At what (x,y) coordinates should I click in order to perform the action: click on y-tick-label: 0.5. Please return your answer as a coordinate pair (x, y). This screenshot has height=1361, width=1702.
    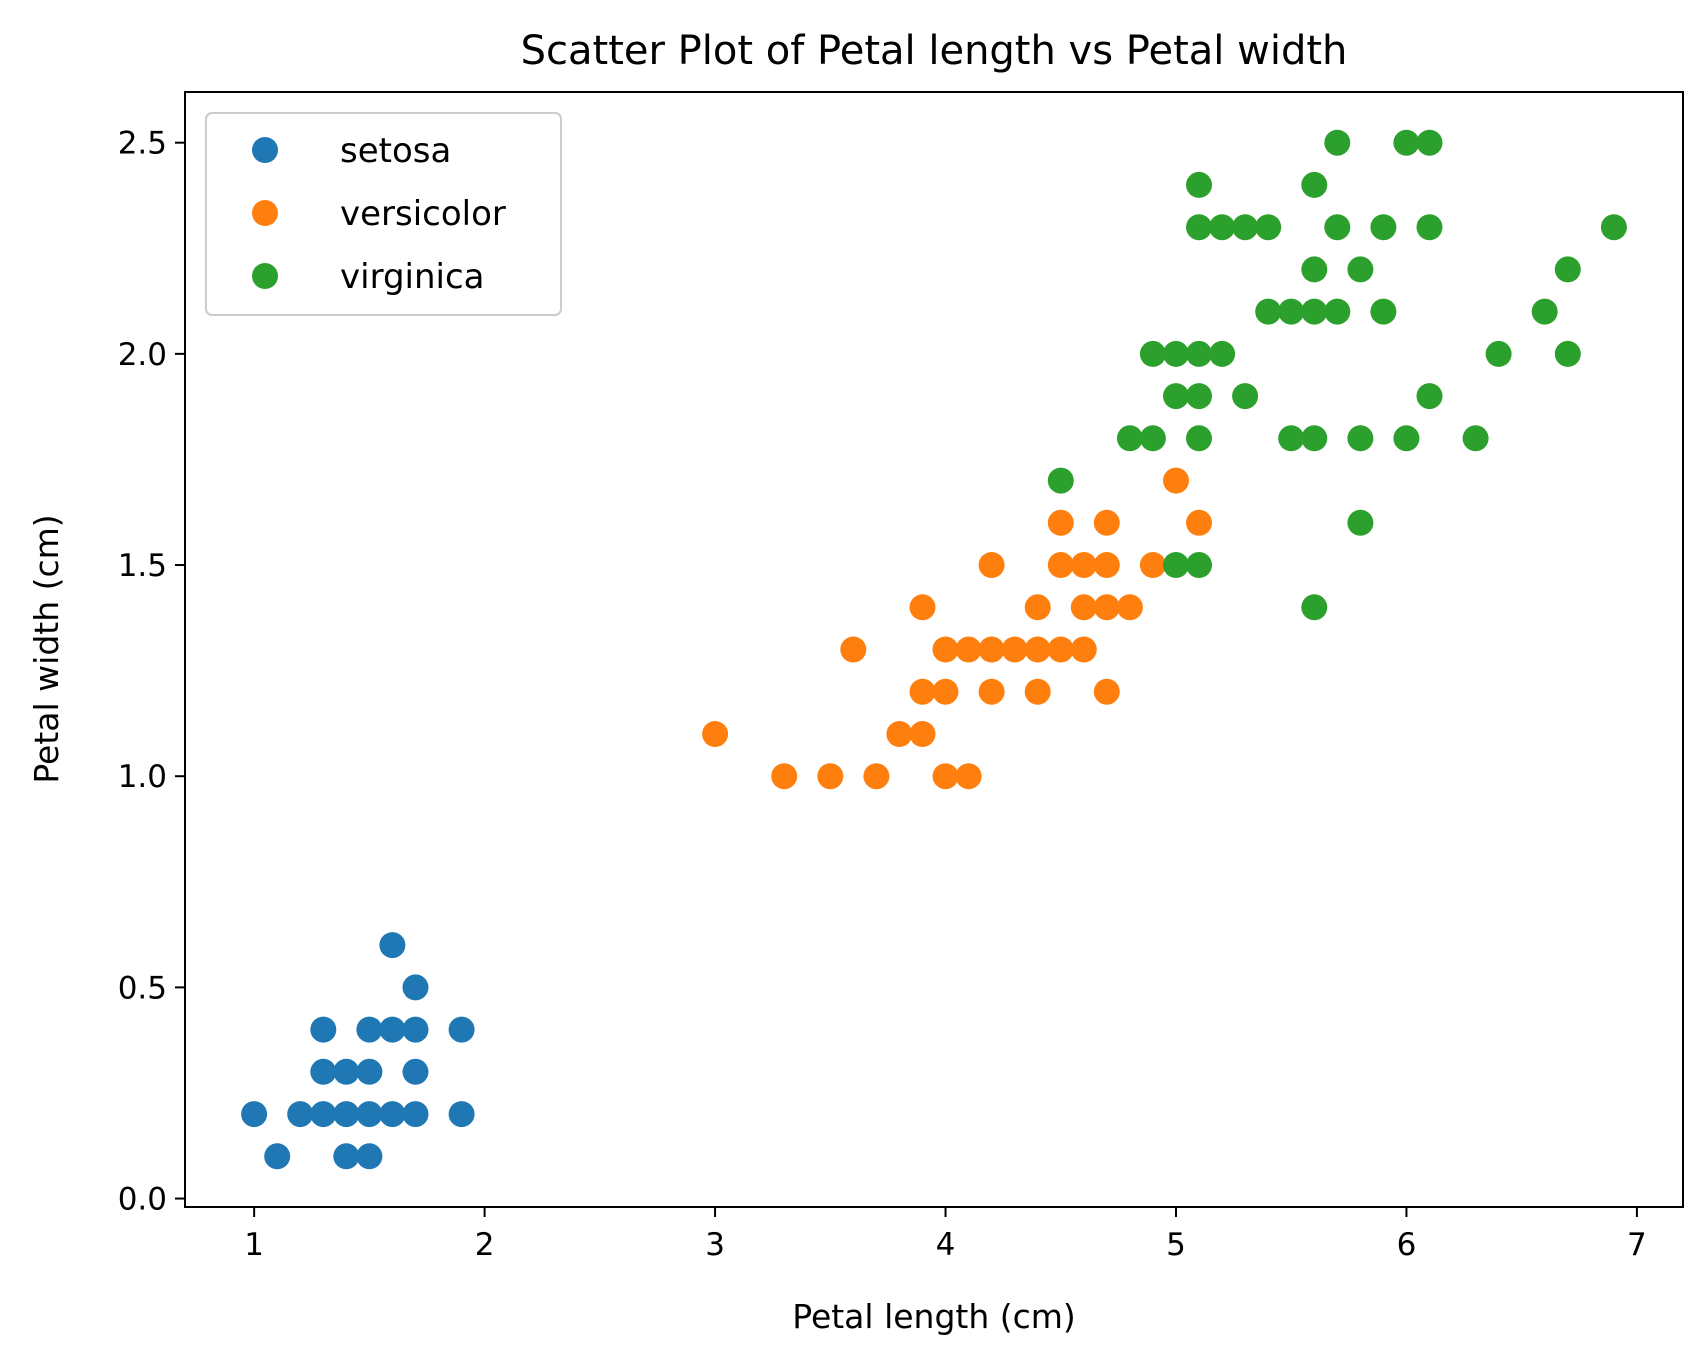
    Looking at the image, I should click on (142, 988).